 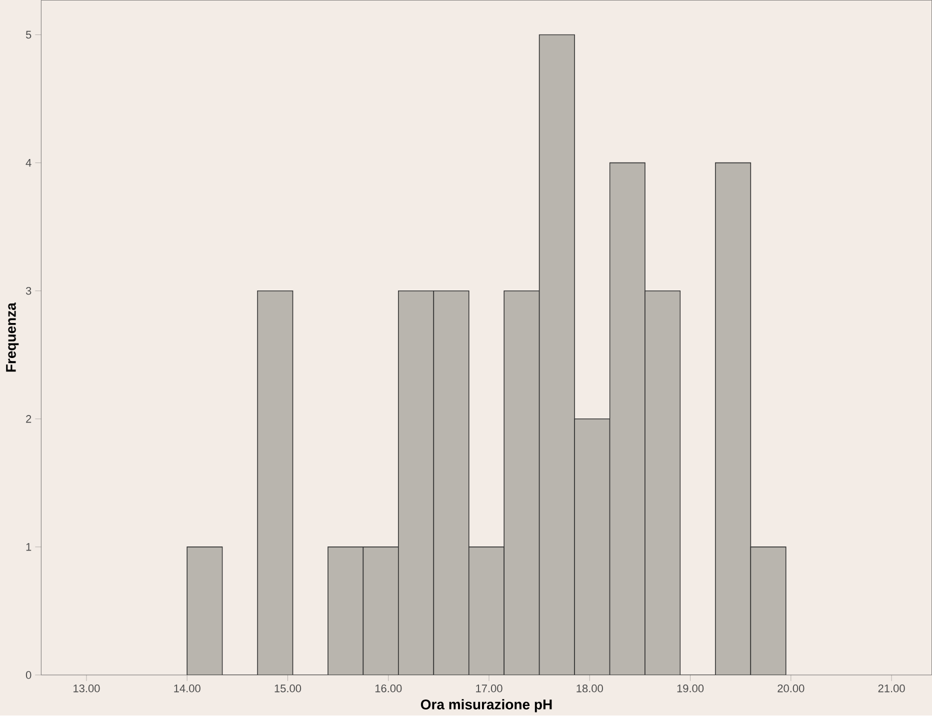 What do you see at coordinates (288, 688) in the screenshot?
I see `x-tick-label: 15.00` at bounding box center [288, 688].